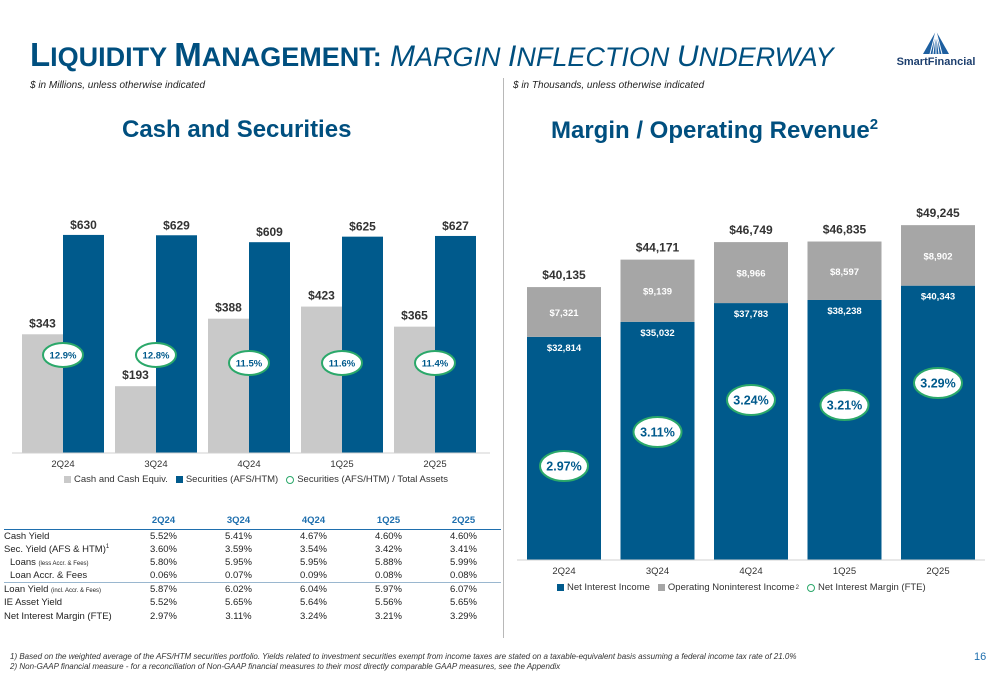  Describe the element at coordinates (163, 521) in the screenshot. I see `col-header: 2Q24` at that location.